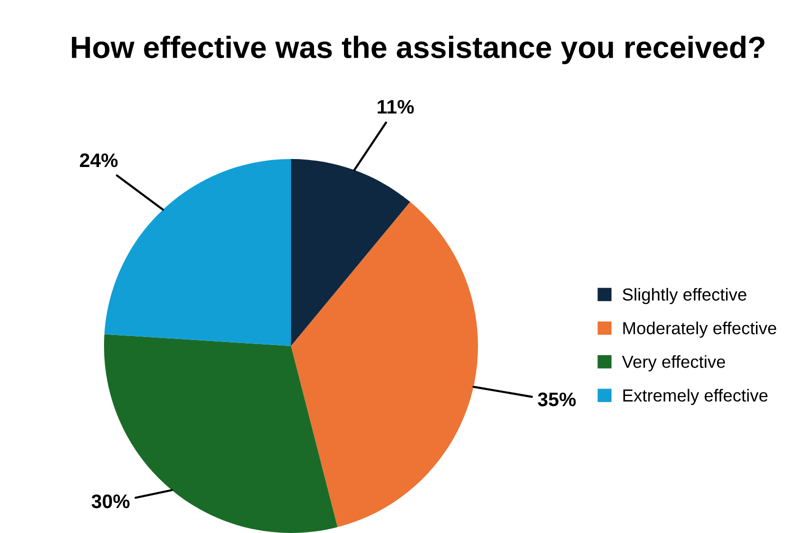 Image resolution: width=802 pixels, height=533 pixels. Describe the element at coordinates (684, 296) in the screenshot. I see `legend-label: Slightly effective` at that location.